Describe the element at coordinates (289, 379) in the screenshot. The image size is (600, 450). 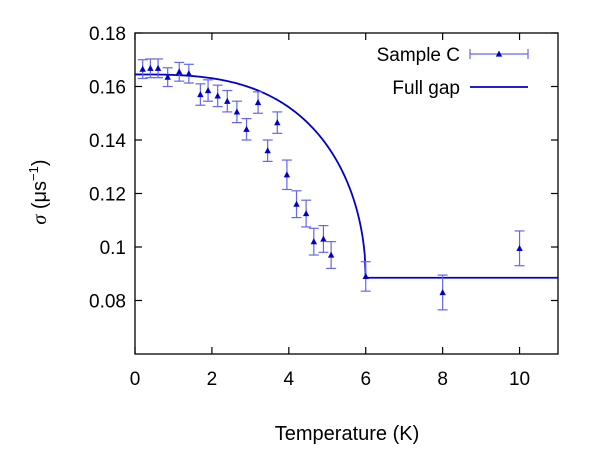
I see `x-tick-label: 4` at that location.